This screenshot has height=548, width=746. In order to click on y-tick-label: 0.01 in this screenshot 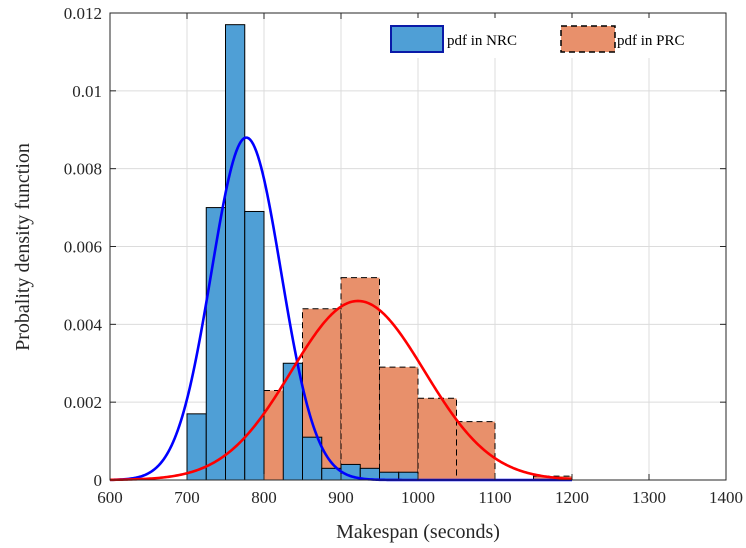, I will do `click(87, 91)`.